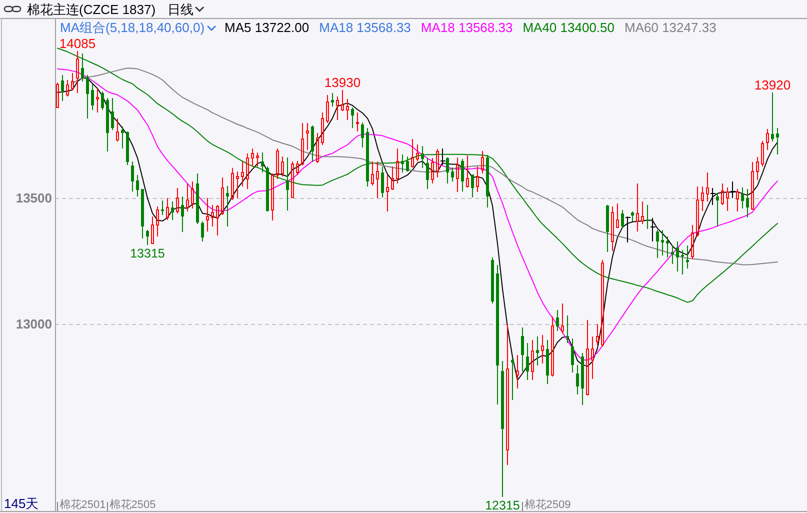 The width and height of the screenshot is (807, 513). What do you see at coordinates (568, 27) in the screenshot?
I see `text: MA40 13400.50` at bounding box center [568, 27].